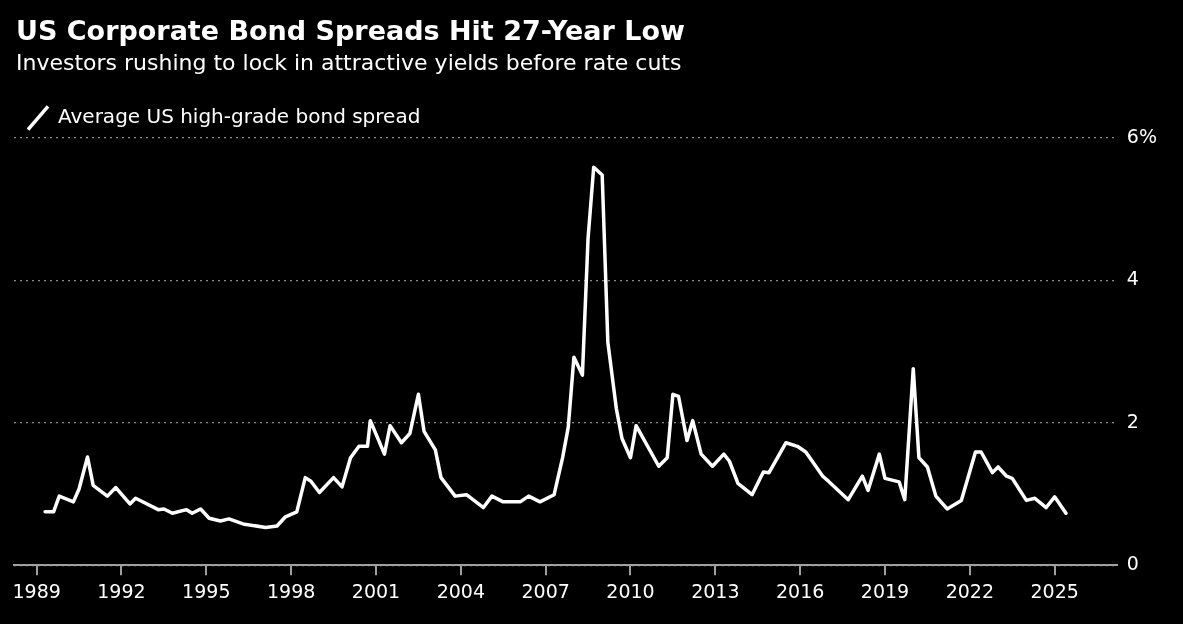 The width and height of the screenshot is (1183, 624). What do you see at coordinates (630, 590) in the screenshot?
I see `x-tick-label: 2010` at bounding box center [630, 590].